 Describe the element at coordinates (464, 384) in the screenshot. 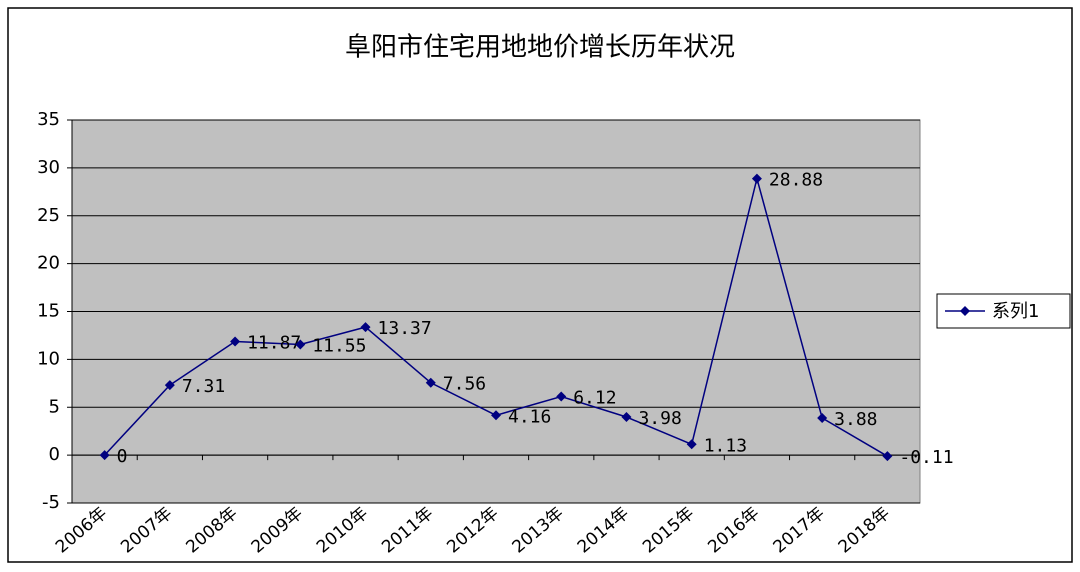

I see `data-label: 7.56` at that location.